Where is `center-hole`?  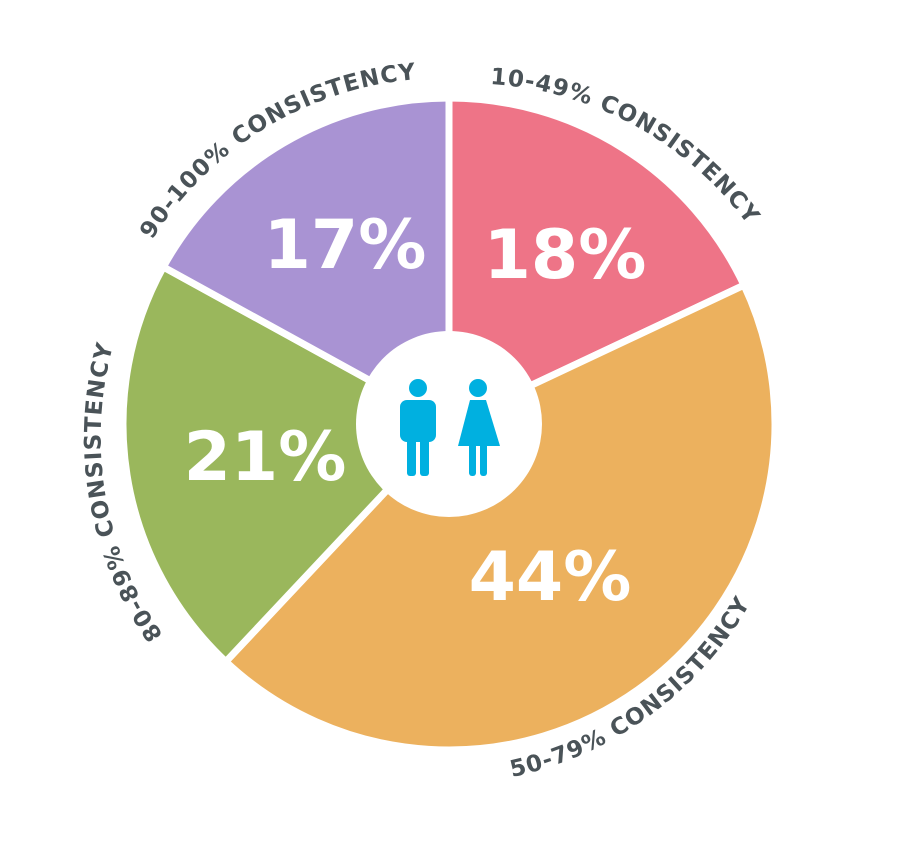
center-hole is located at coordinates (449, 424).